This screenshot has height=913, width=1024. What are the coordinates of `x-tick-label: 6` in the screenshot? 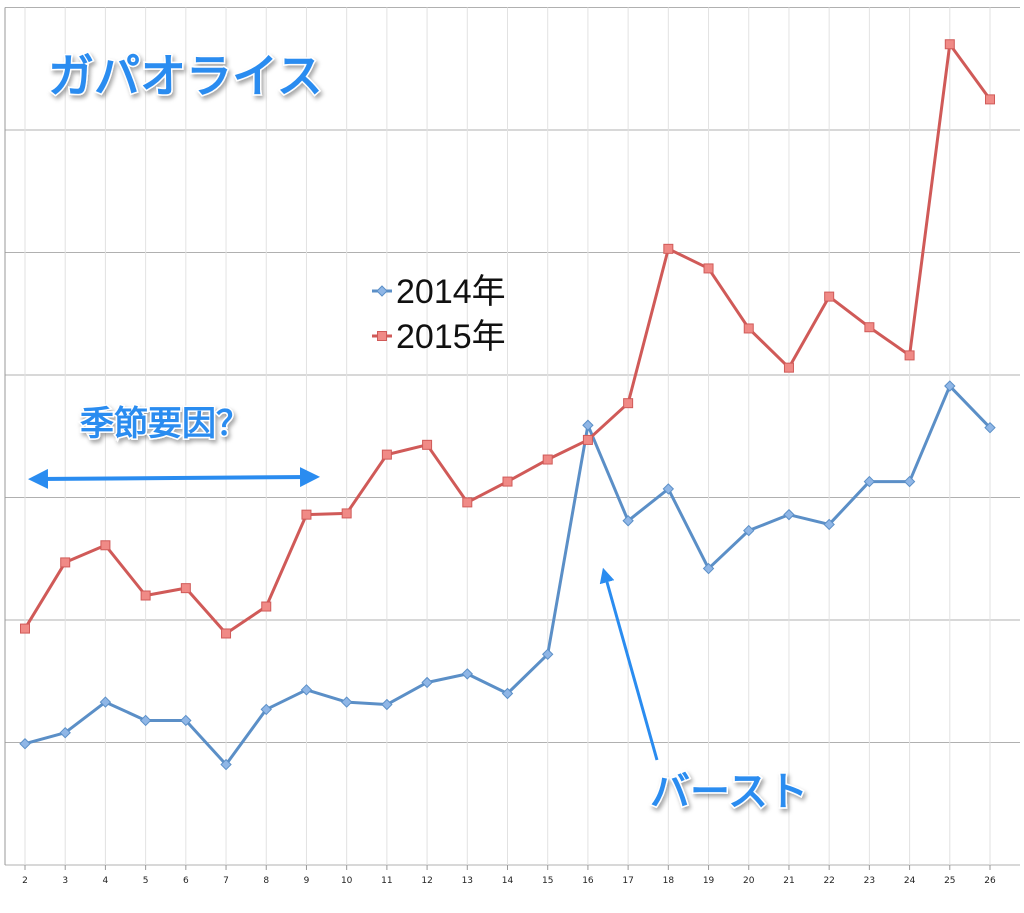 It's located at (186, 881).